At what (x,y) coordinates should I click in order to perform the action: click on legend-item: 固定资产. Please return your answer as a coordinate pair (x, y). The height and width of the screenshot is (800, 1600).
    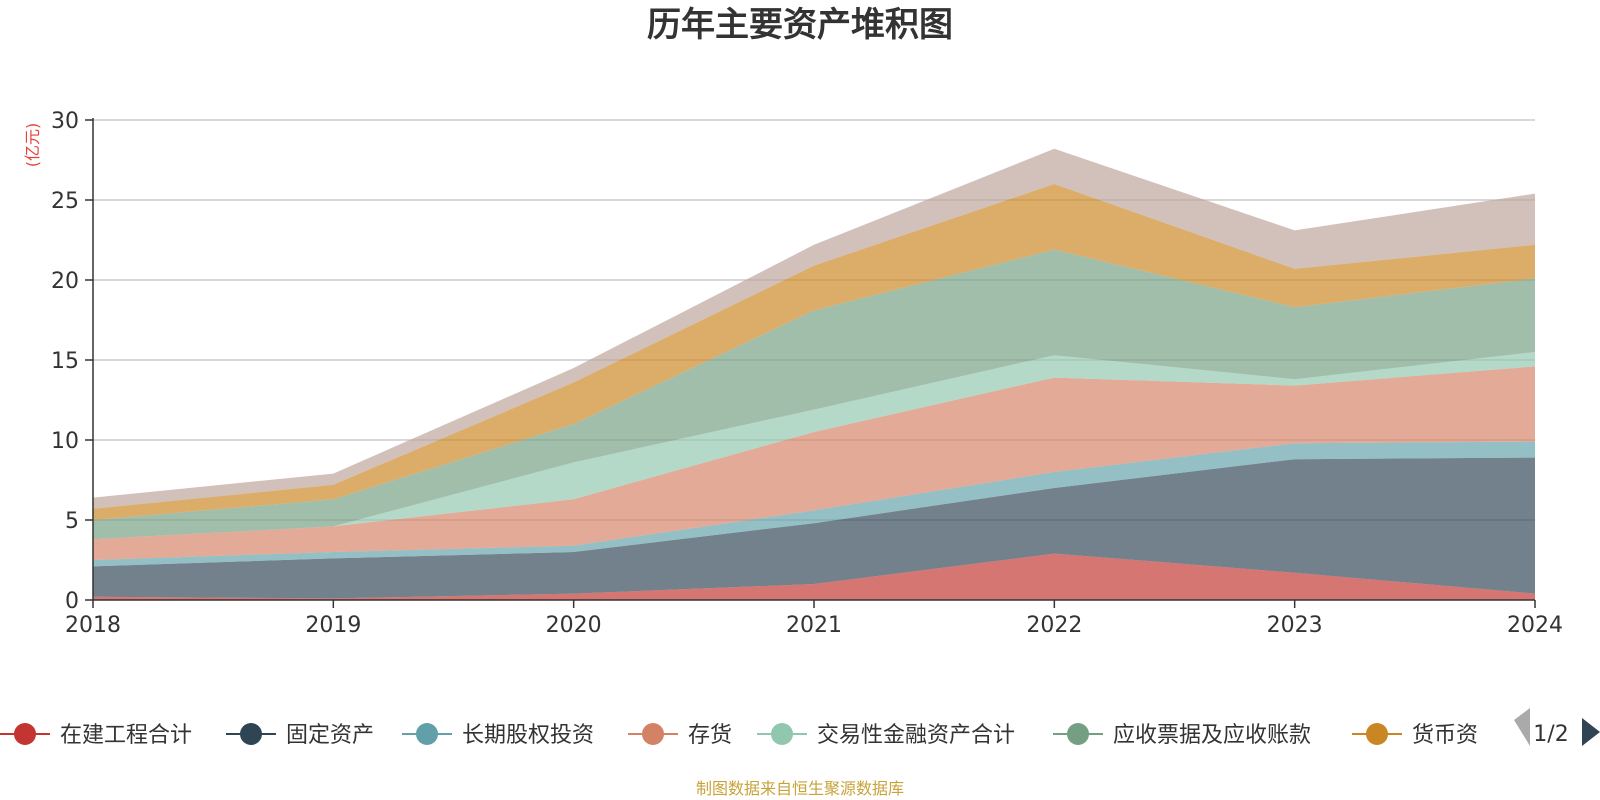
    Looking at the image, I should click on (300, 735).